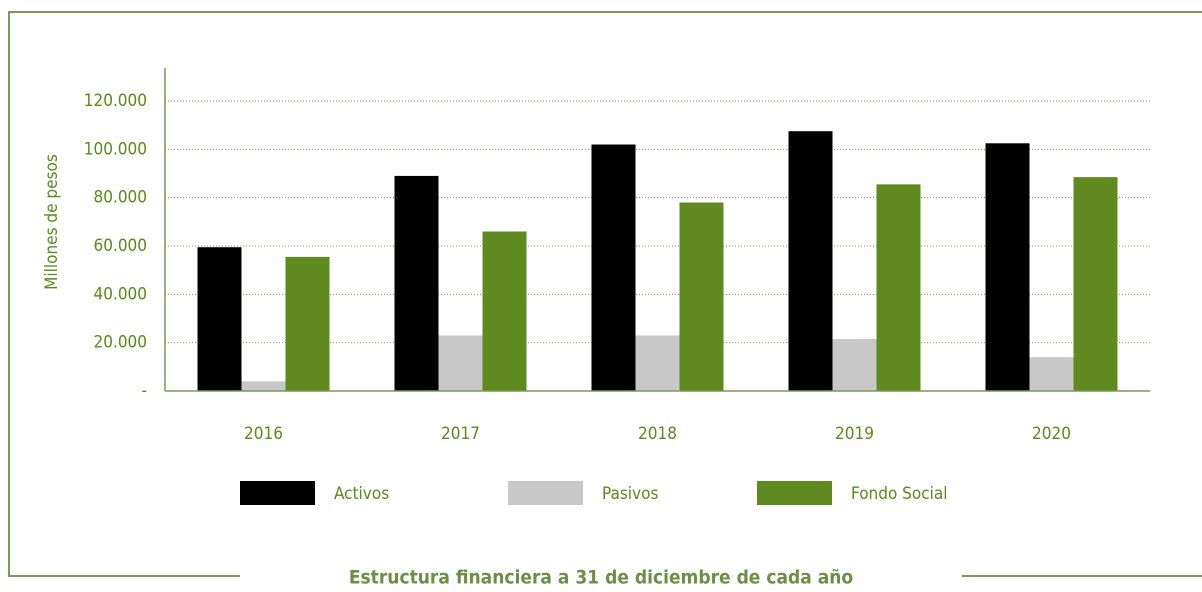  I want to click on y-tick-label: 60.000, so click(121, 246).